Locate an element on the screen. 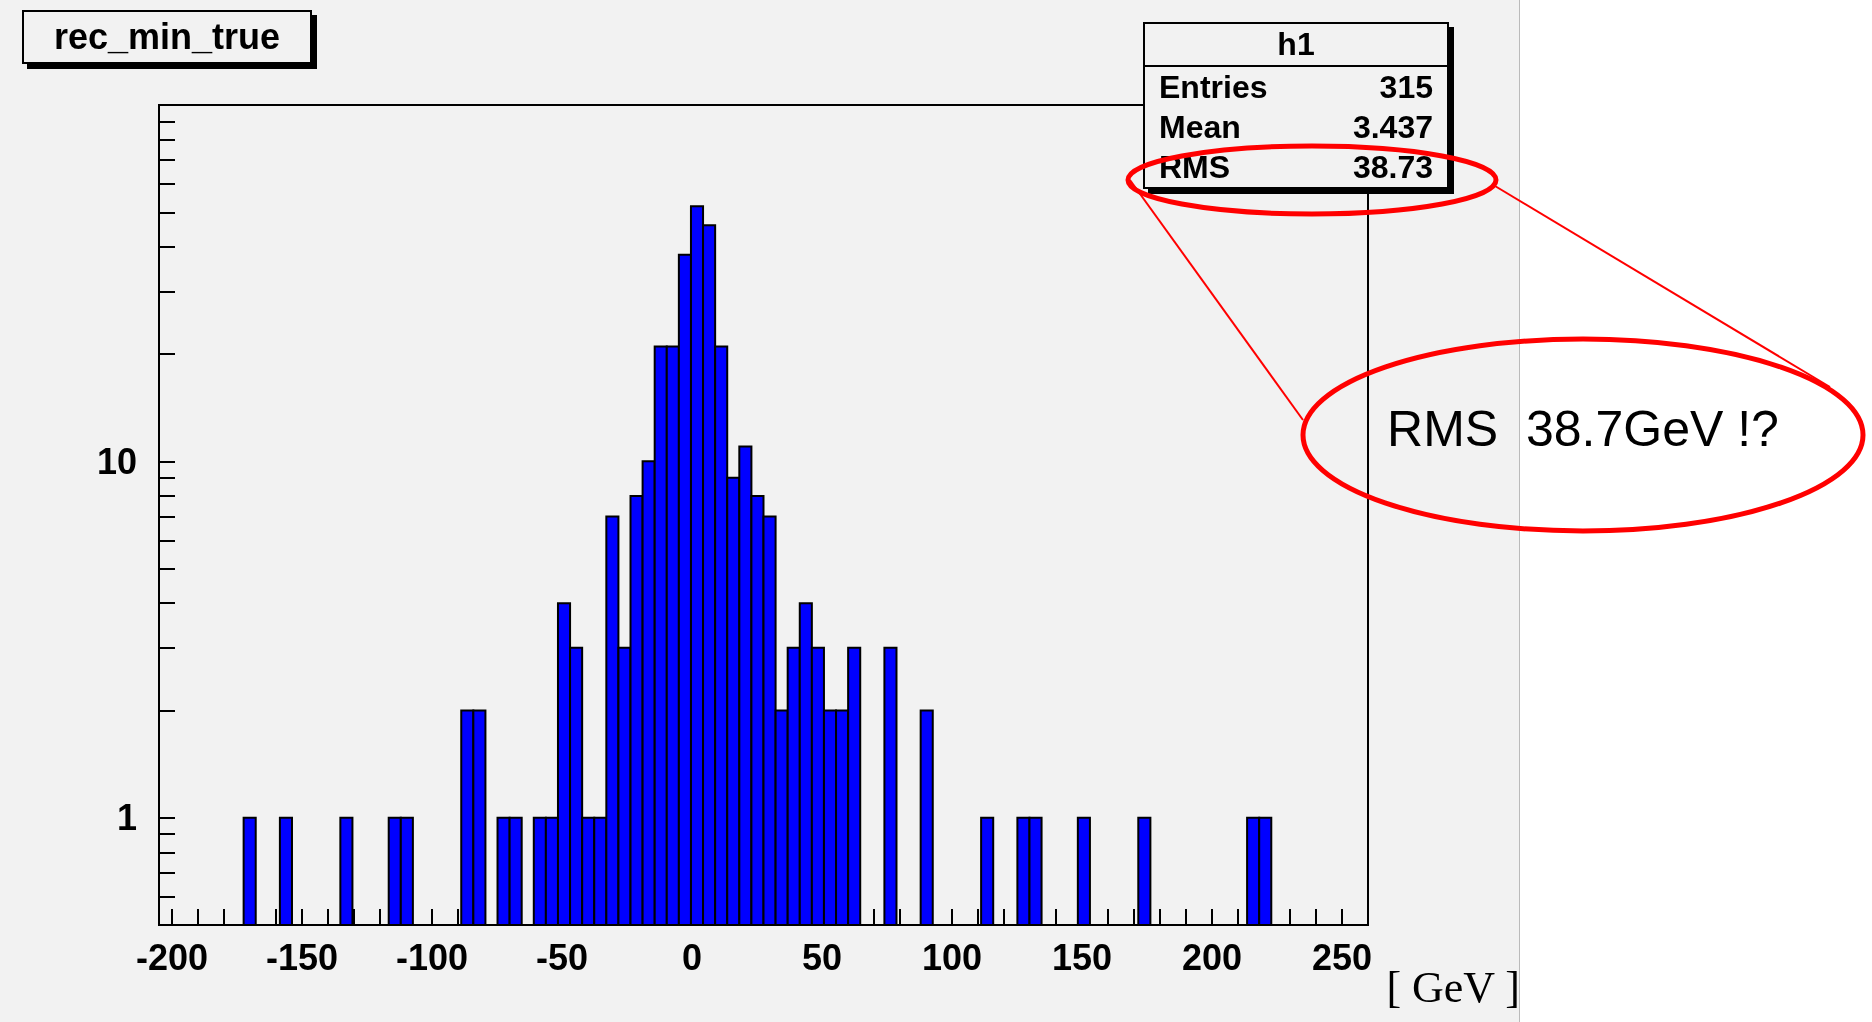 Image resolution: width=1872 pixels, height=1022 pixels. x-tick-label: 150 is located at coordinates (1082, 957).